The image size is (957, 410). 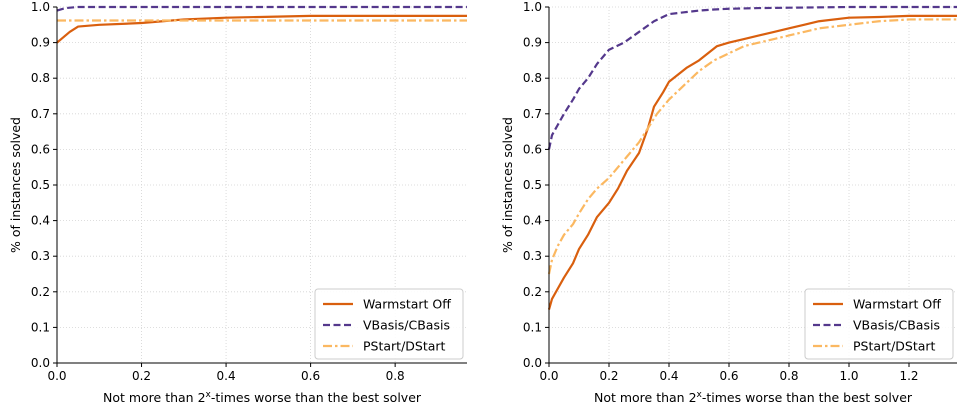 I want to click on legend-box-right, so click(x=879, y=324).